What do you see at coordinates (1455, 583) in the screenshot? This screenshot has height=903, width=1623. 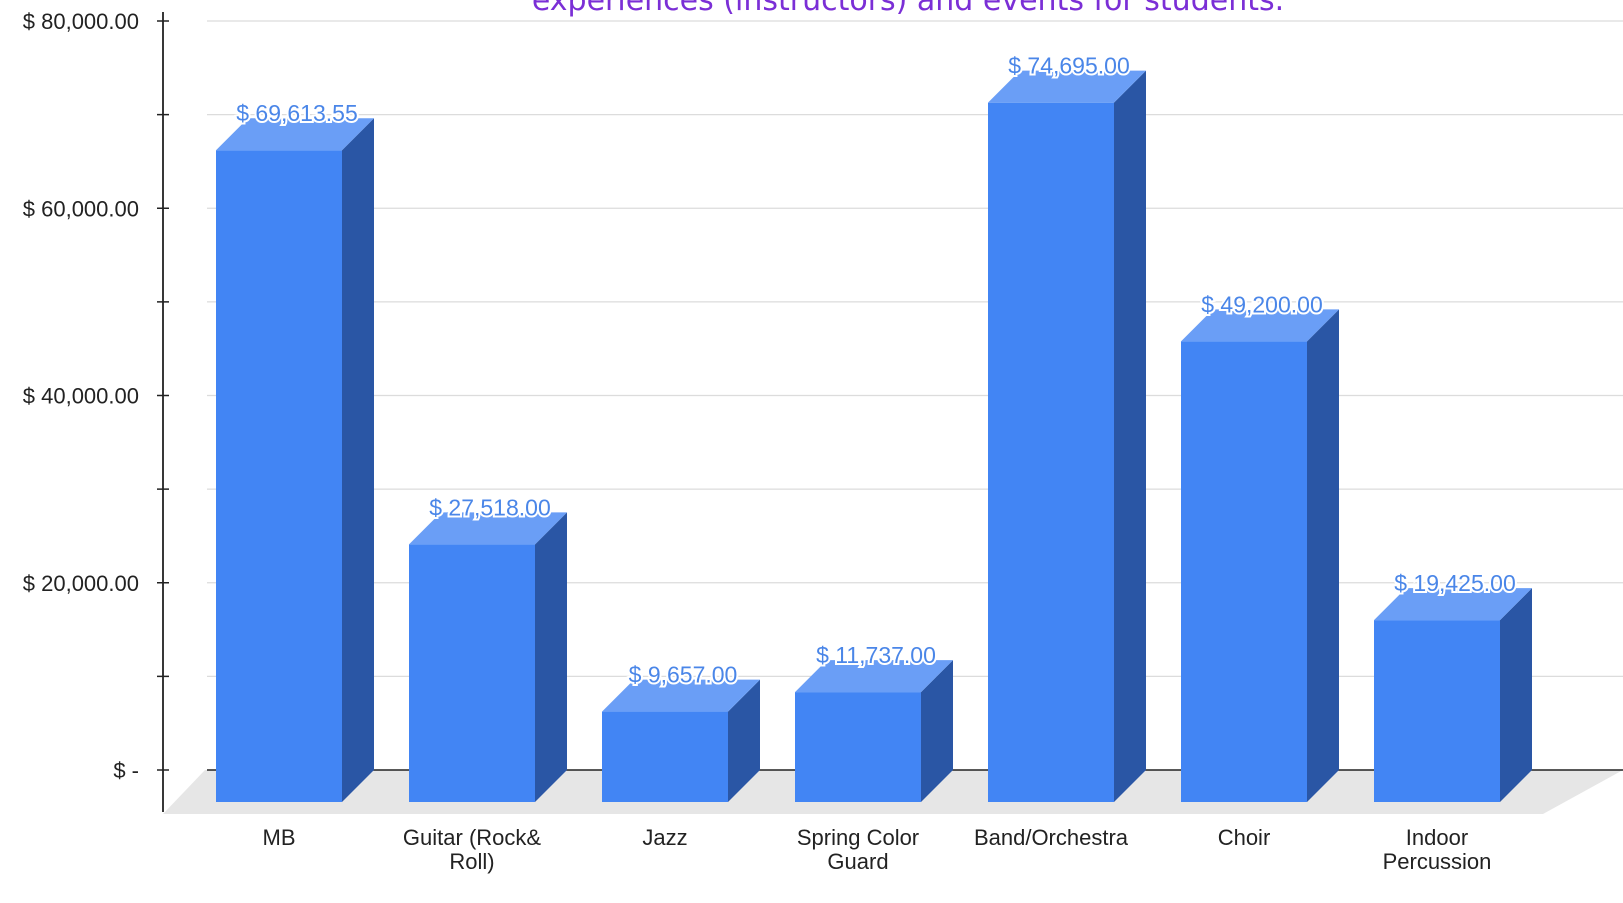 I see `data-label: $ 19,425.00` at bounding box center [1455, 583].